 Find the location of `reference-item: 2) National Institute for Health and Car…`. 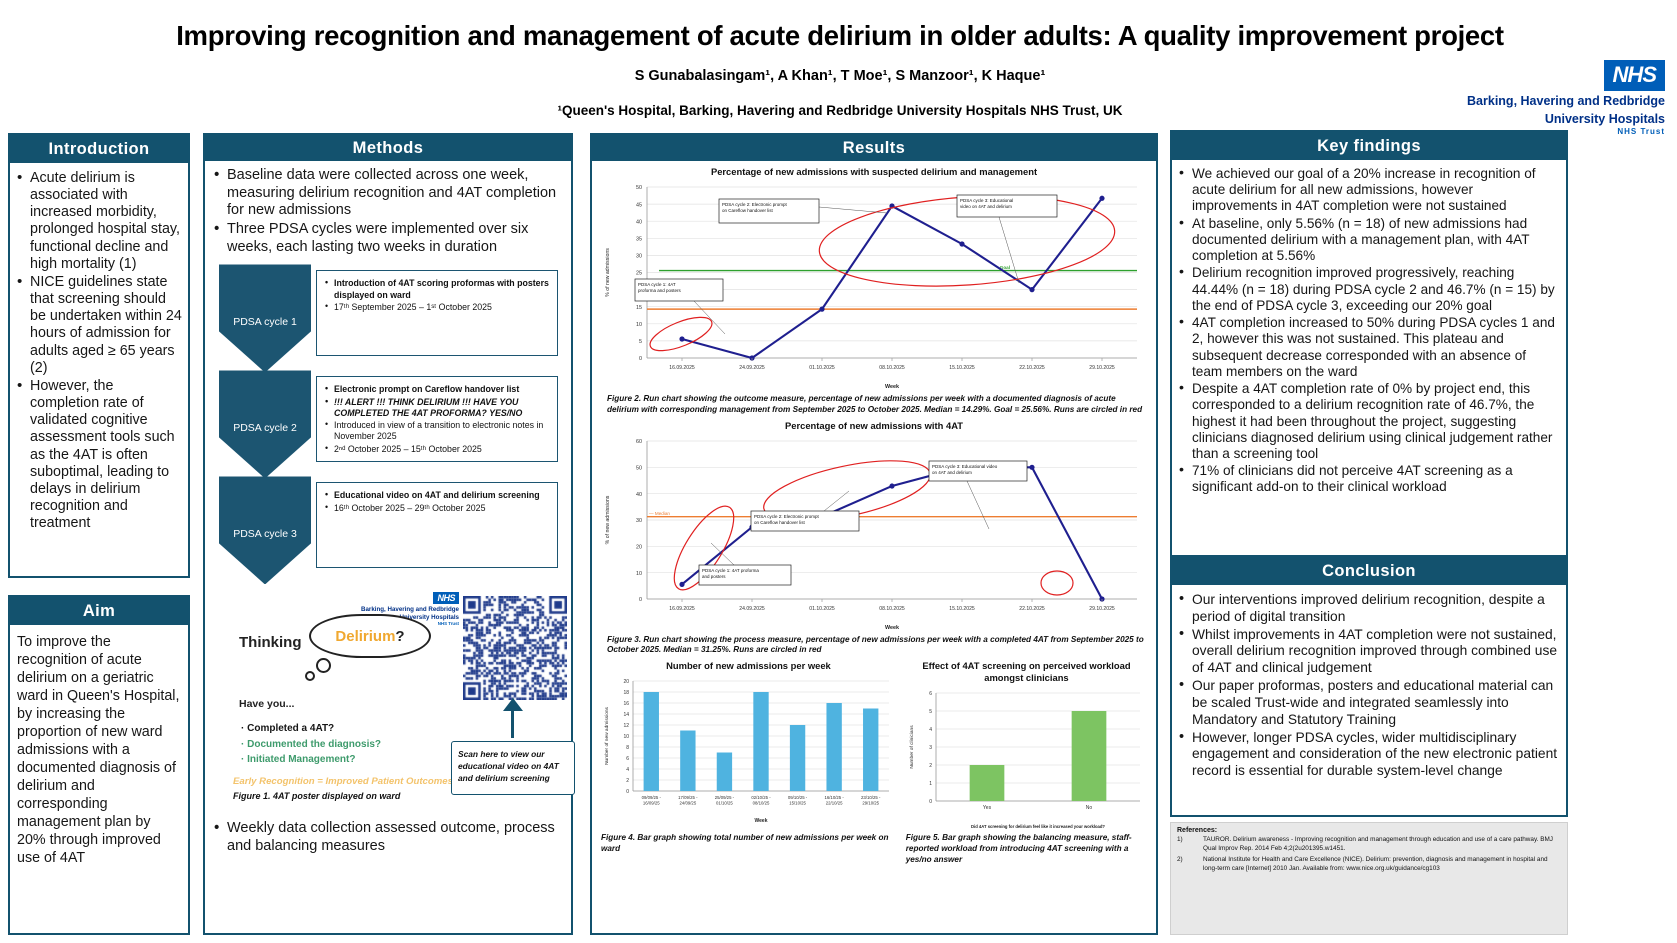

reference-item: 2) National Institute for Health and Car… is located at coordinates (1369, 864).